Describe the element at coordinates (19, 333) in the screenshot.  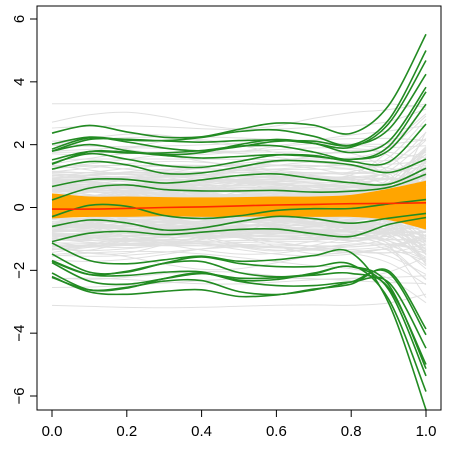
I see `y-tick-label: −4` at that location.